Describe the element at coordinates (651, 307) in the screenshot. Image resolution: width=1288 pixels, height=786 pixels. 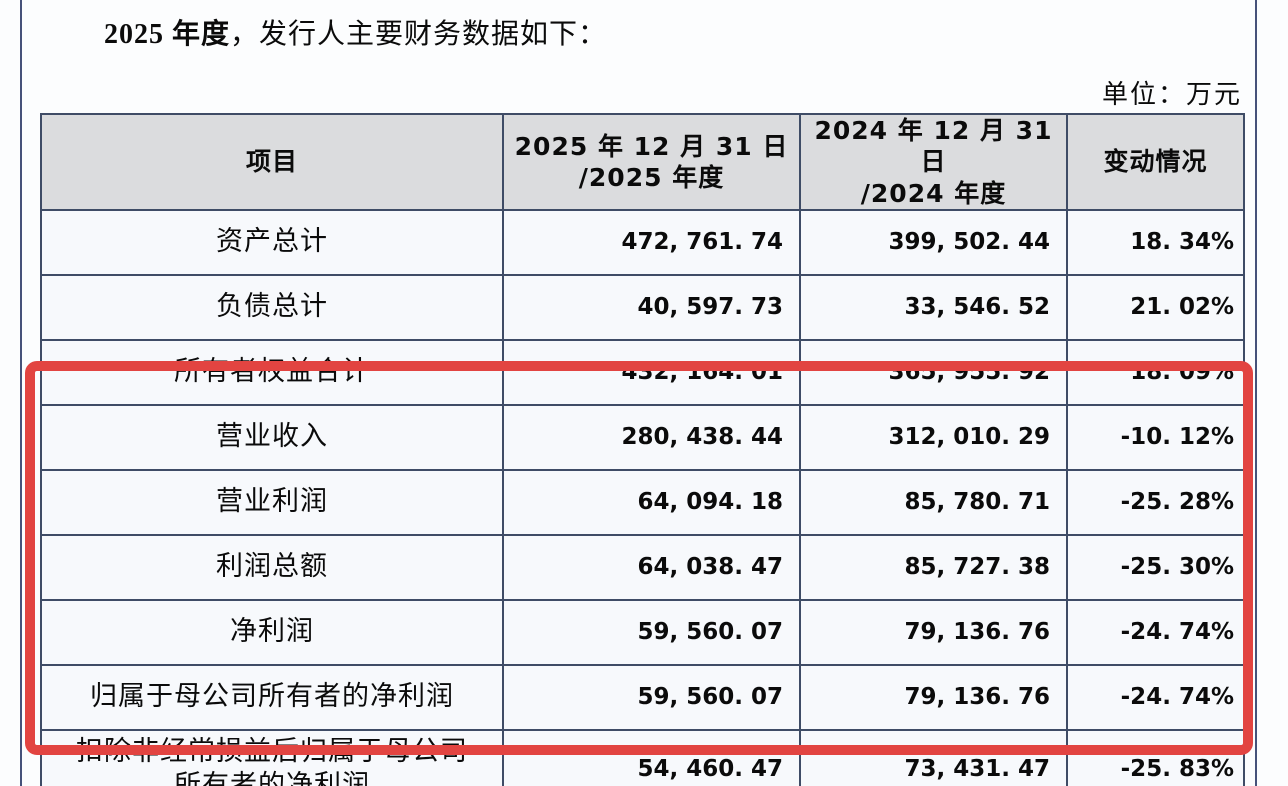
I see `value-2025: 40, 597. 73` at that location.